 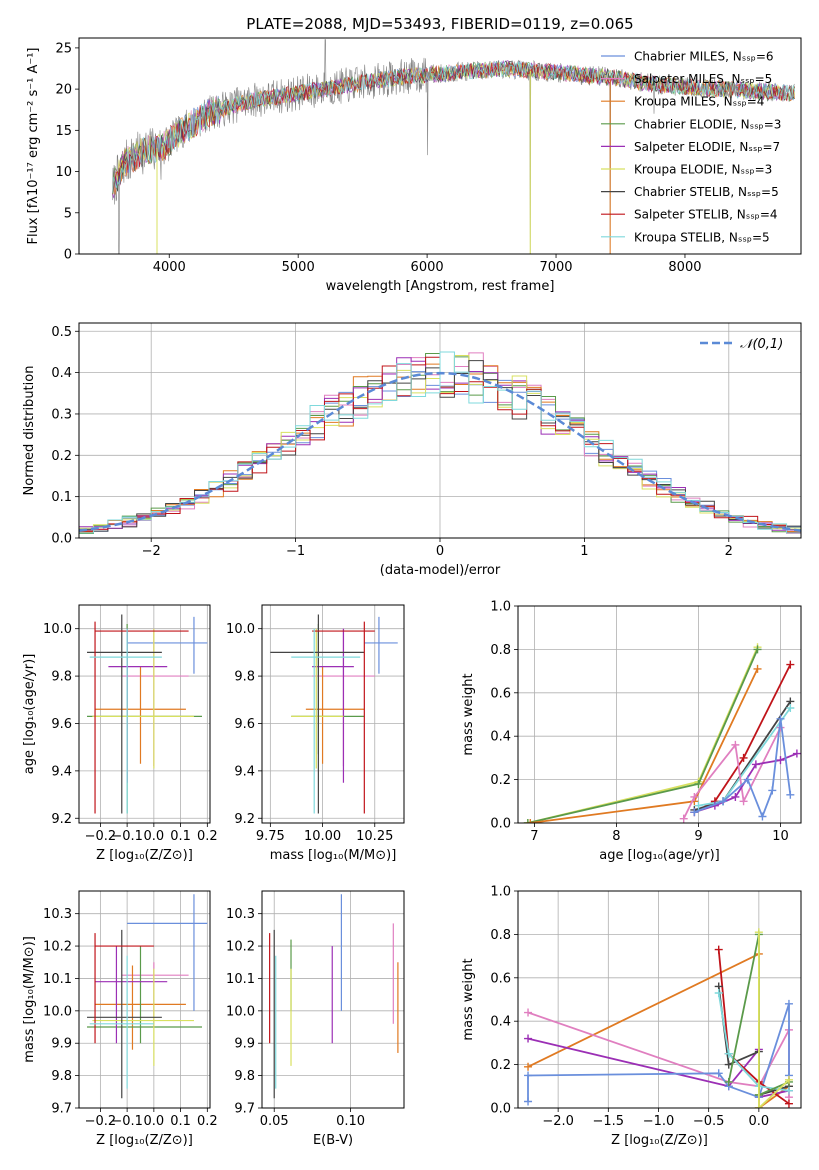 What do you see at coordinates (704, 57) in the screenshot?
I see `legend-label-chabrier_miles: Chabrier MILES, Nₛₛₚ=6` at bounding box center [704, 57].